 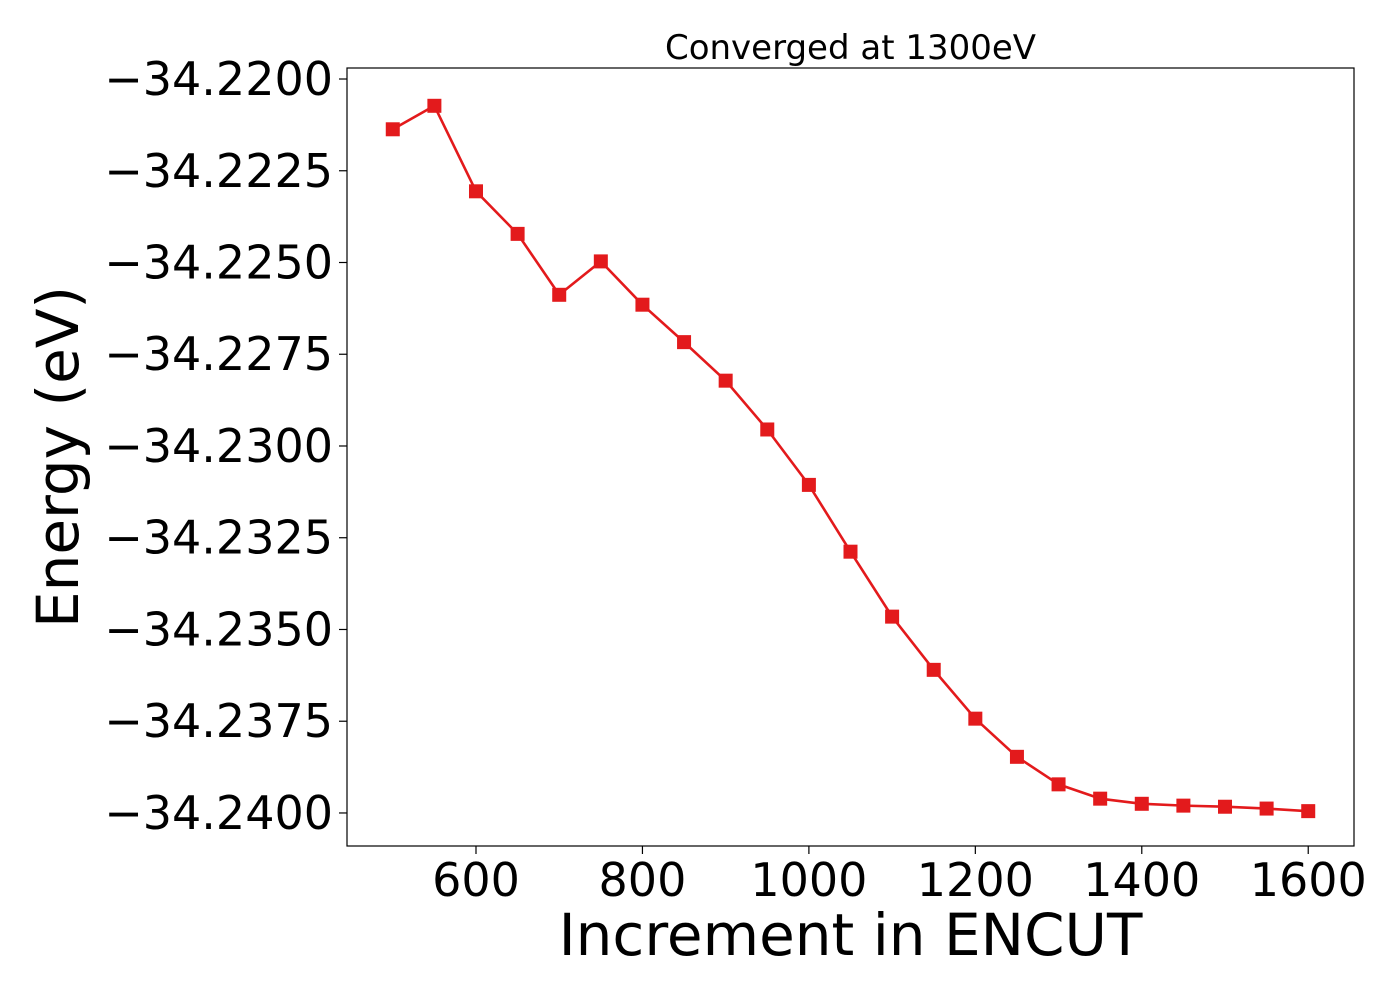 What do you see at coordinates (476, 880) in the screenshot?
I see `x-tick-label: 600` at bounding box center [476, 880].